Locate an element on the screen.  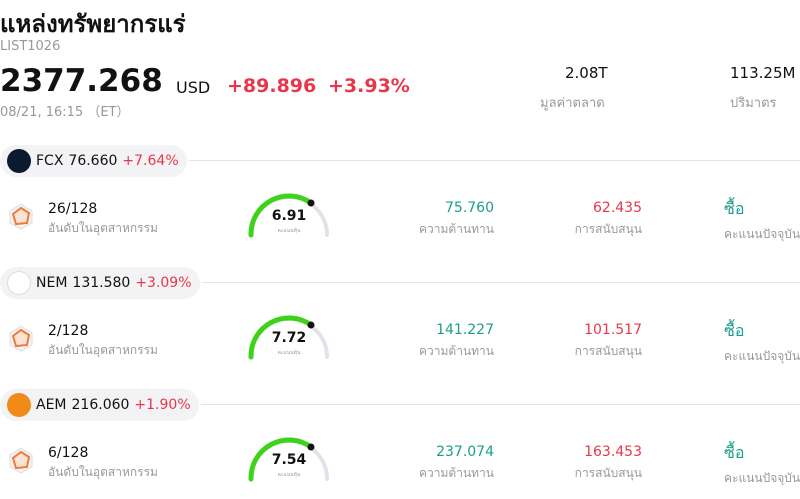
stock-change: +1.90% is located at coordinates (162, 405).